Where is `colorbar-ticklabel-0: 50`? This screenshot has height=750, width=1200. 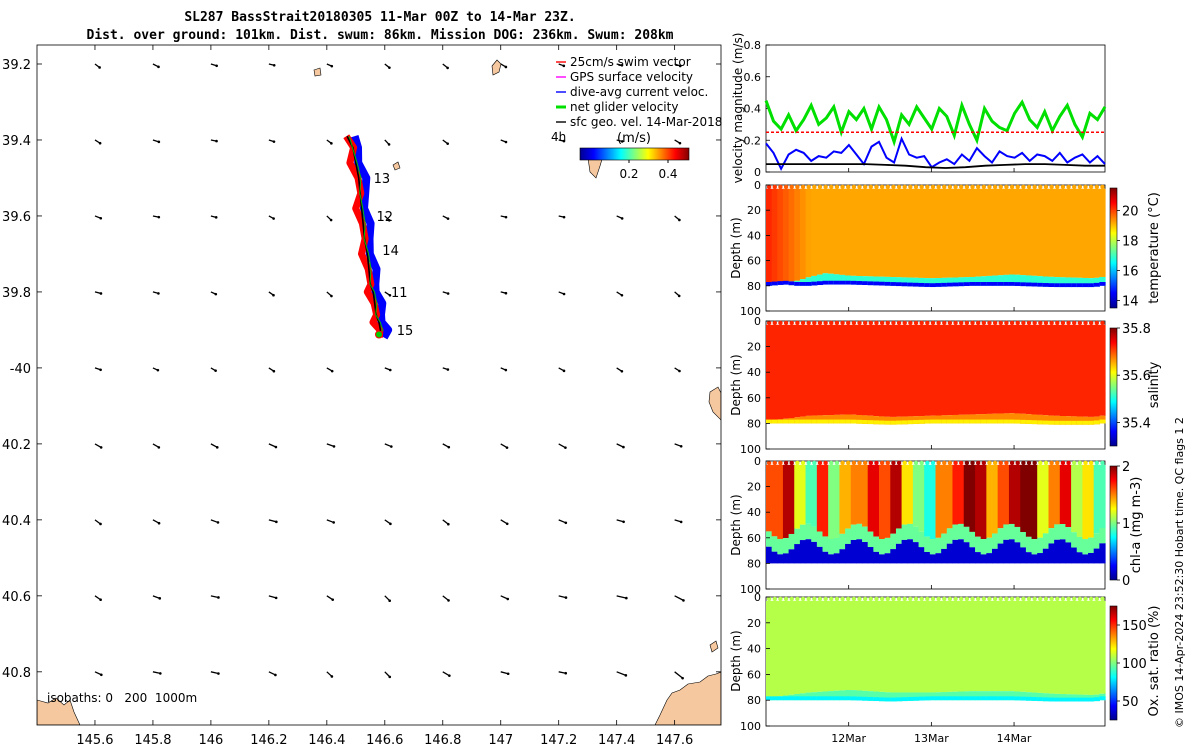
colorbar-ticklabel-0: 50 is located at coordinates (1130, 702).